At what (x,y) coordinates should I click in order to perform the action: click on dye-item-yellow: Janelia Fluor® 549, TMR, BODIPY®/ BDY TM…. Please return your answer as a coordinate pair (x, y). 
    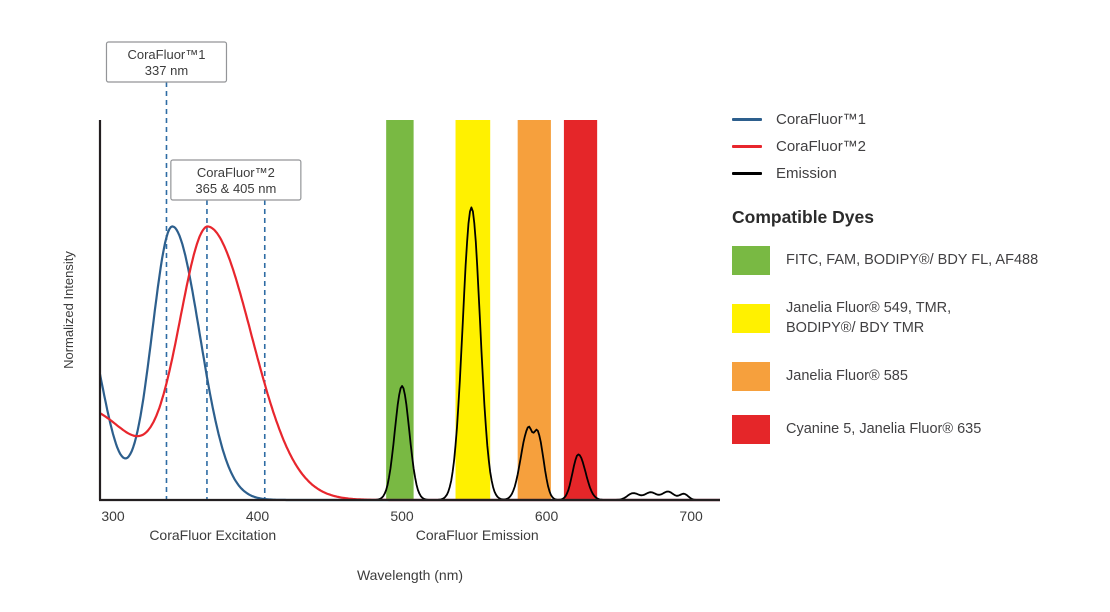
    Looking at the image, I should click on (918, 318).